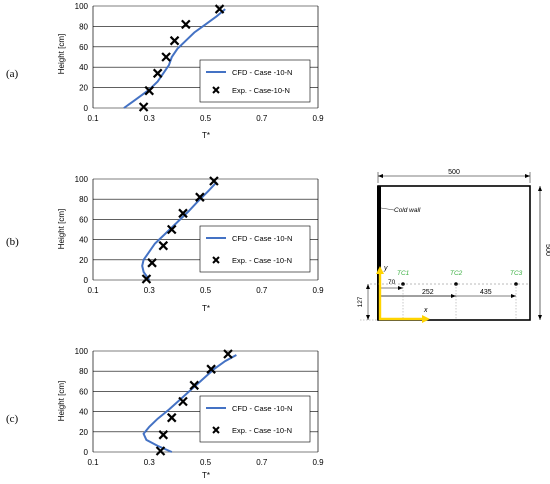 The width and height of the screenshot is (550, 484). Describe the element at coordinates (83, 260) in the screenshot. I see `y-tick-label: 20` at that location.